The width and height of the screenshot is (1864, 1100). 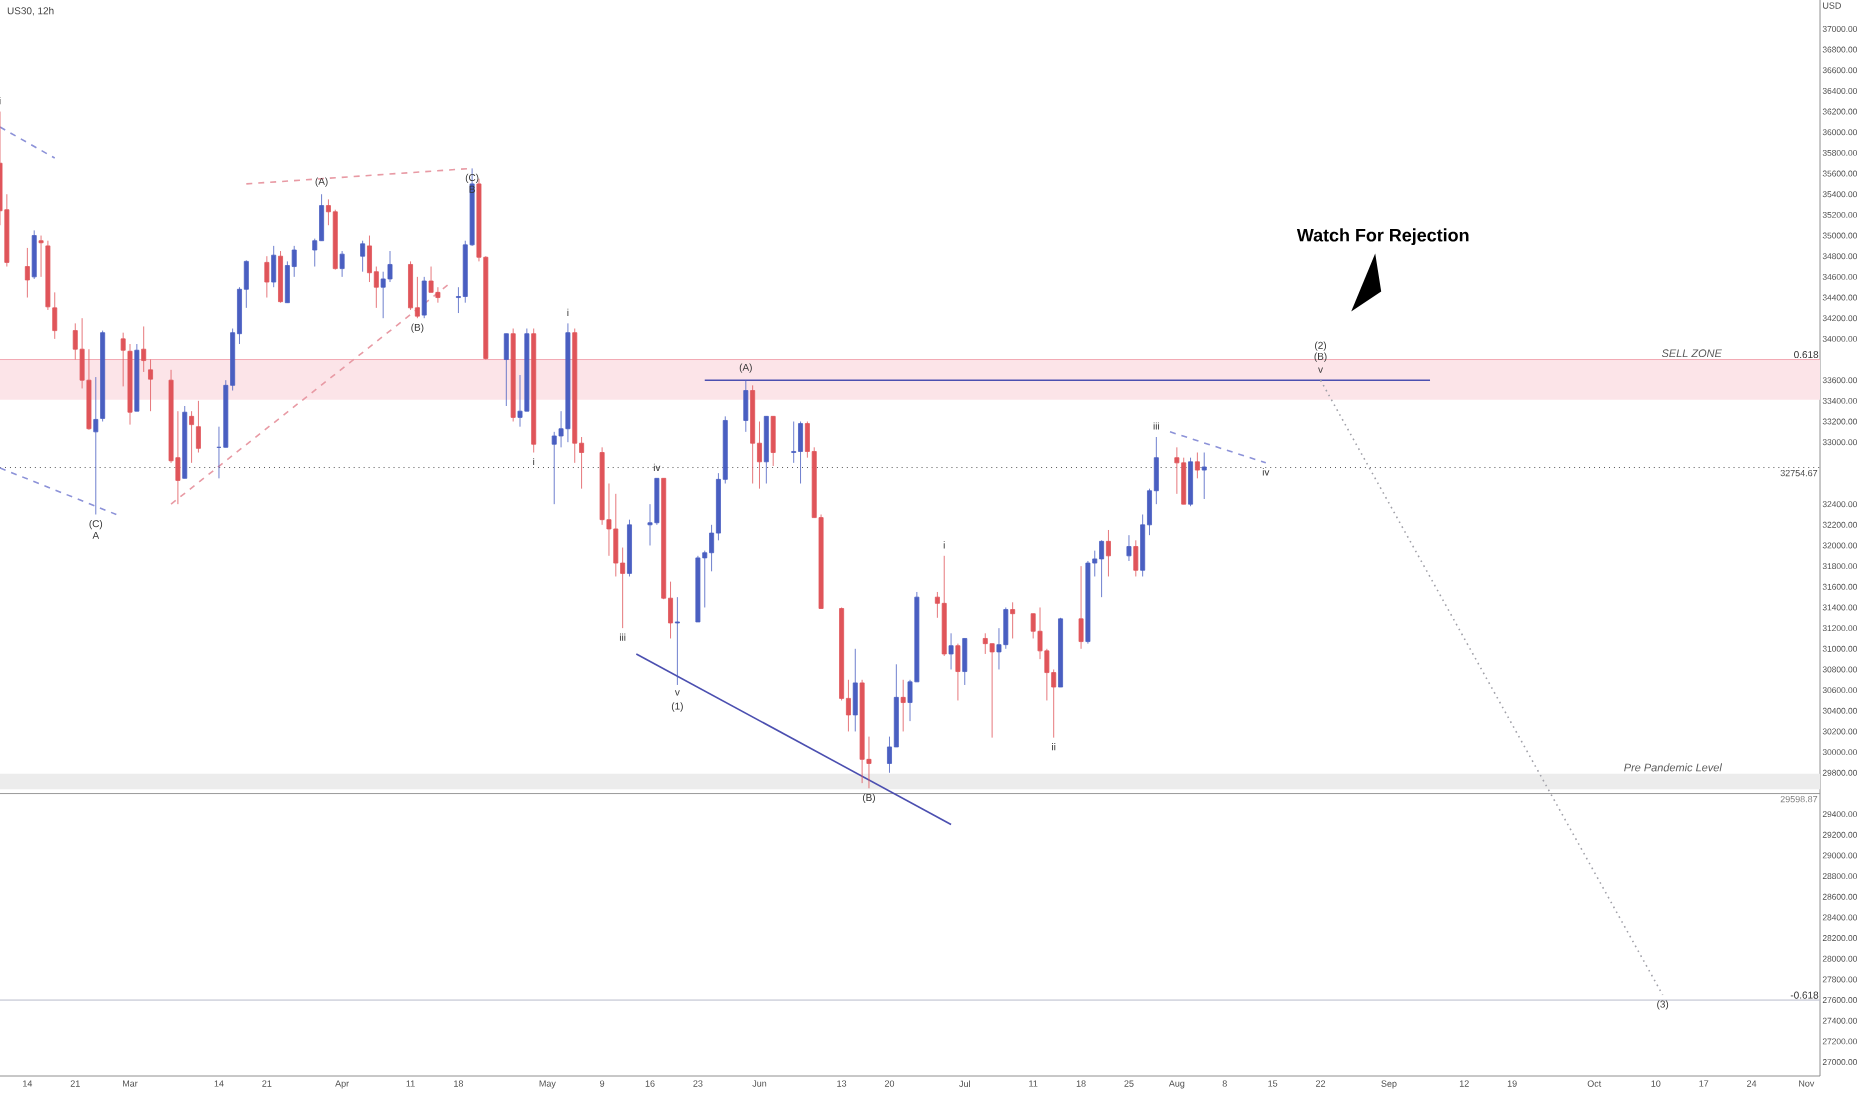 What do you see at coordinates (1382, 237) in the screenshot?
I see `annotation: Watch For Rejection` at bounding box center [1382, 237].